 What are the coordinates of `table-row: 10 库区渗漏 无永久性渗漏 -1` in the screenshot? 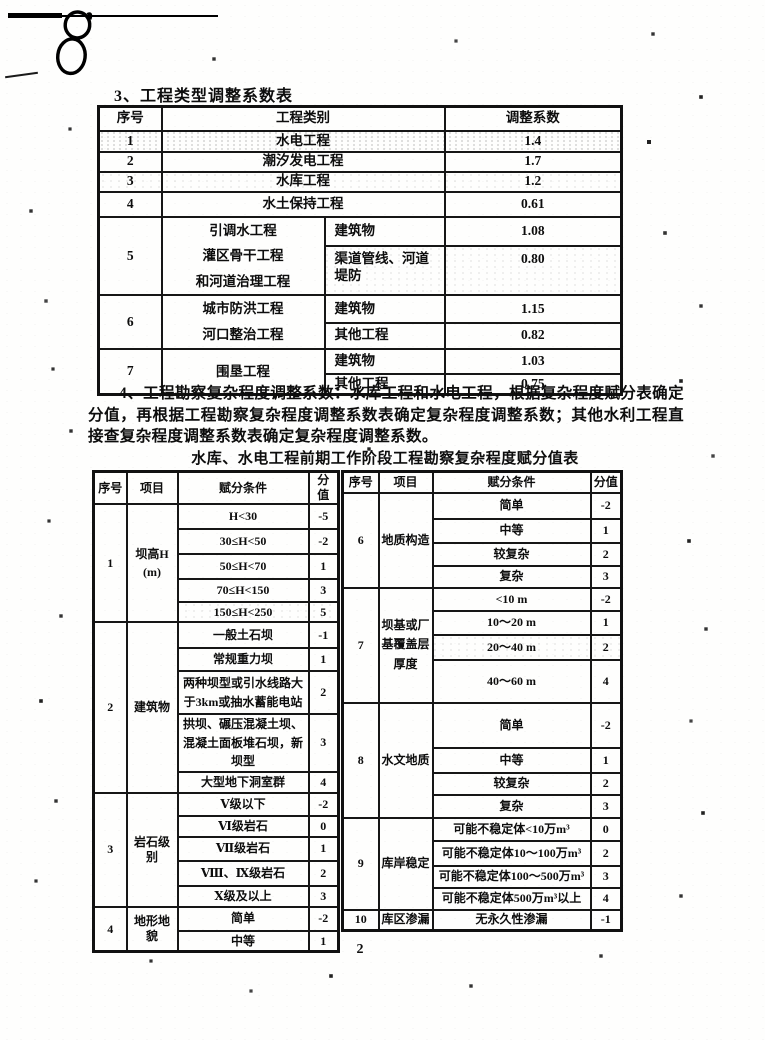 It's located at (482, 920).